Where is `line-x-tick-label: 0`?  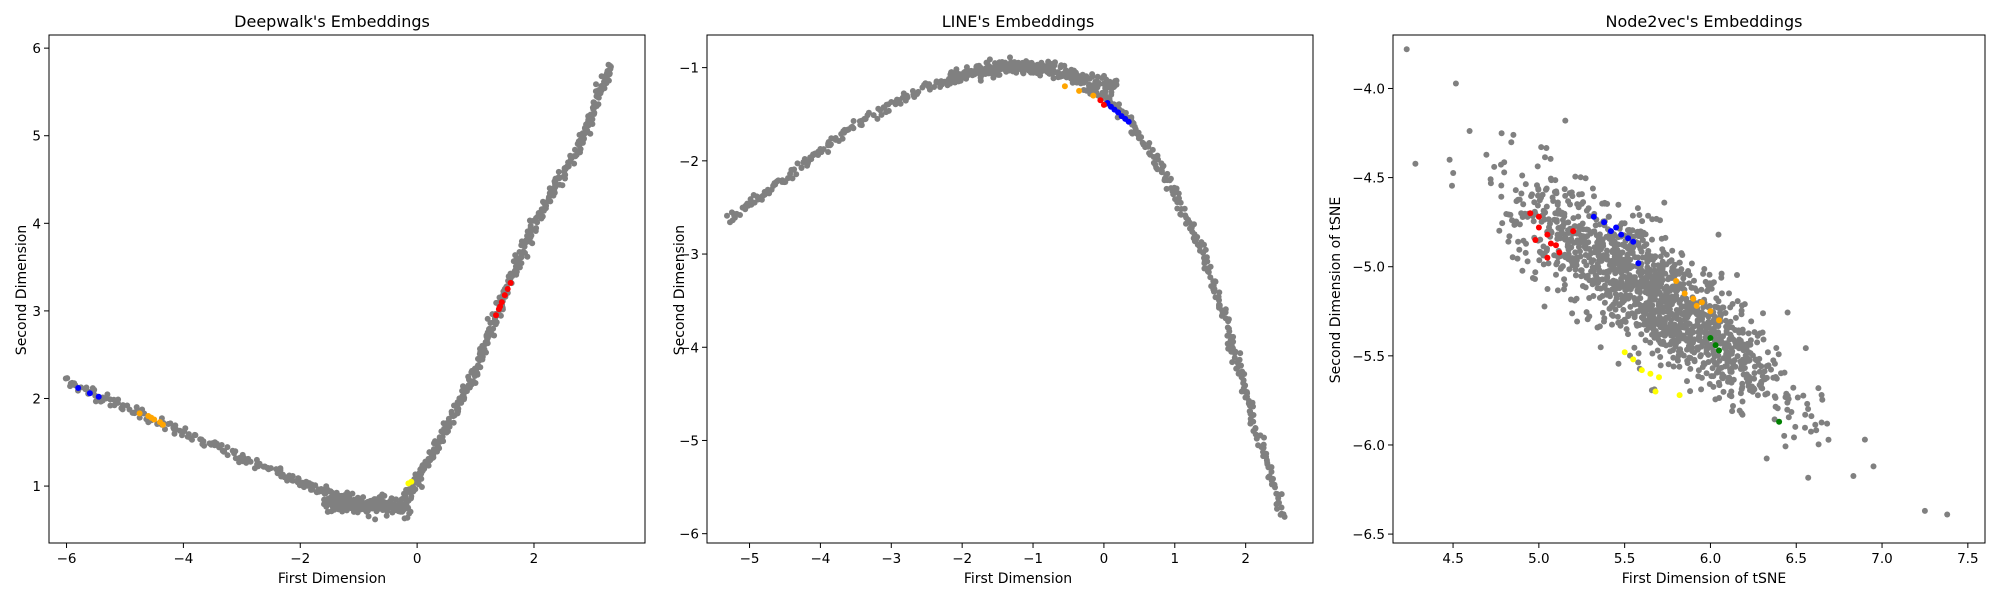
line-x-tick-label: 0 is located at coordinates (1104, 559).